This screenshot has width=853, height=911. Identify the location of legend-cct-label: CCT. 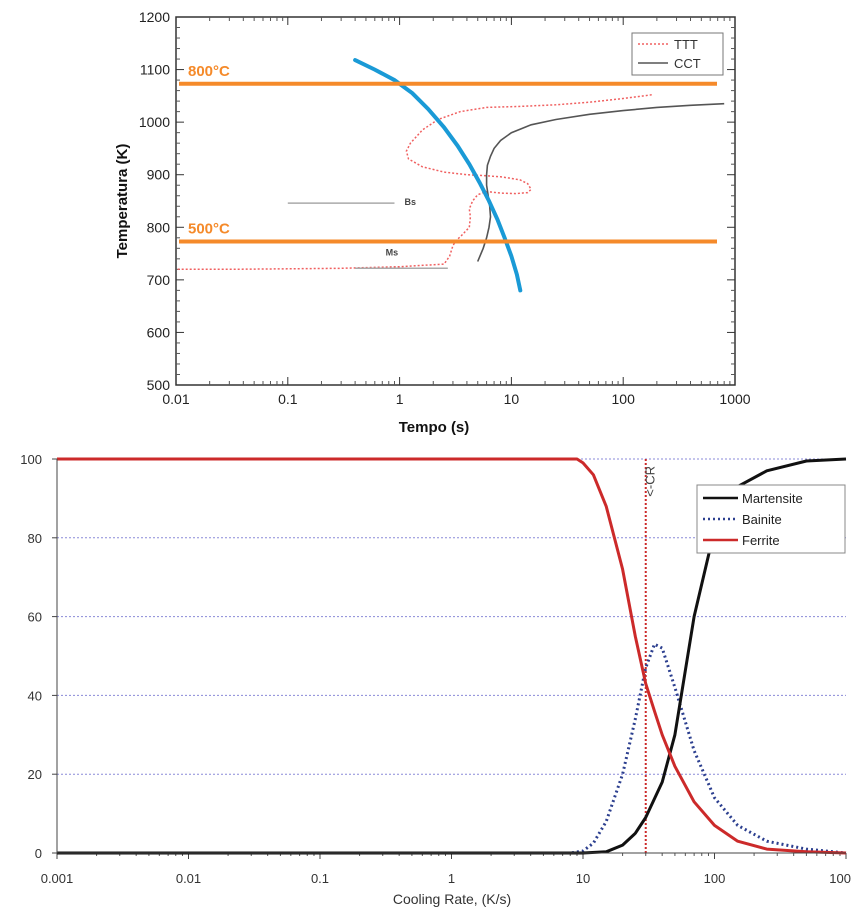
(687, 63).